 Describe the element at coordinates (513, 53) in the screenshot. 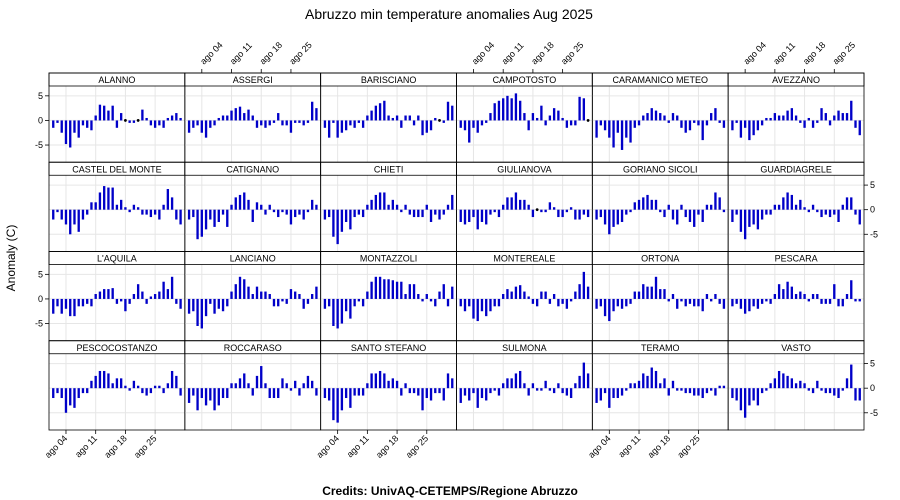

I see `x-tick-label: ago 11` at that location.